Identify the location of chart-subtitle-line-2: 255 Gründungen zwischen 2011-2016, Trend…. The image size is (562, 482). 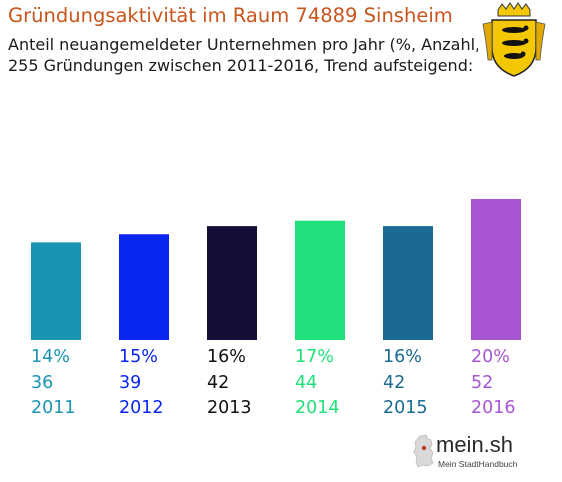
(241, 65).